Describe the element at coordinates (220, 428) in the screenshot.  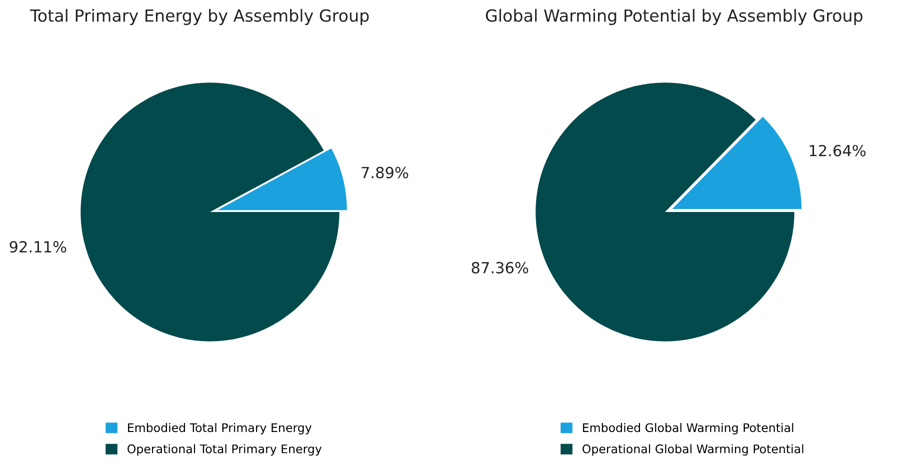
I see `legend-label: Embodied Total Primary Energy` at that location.